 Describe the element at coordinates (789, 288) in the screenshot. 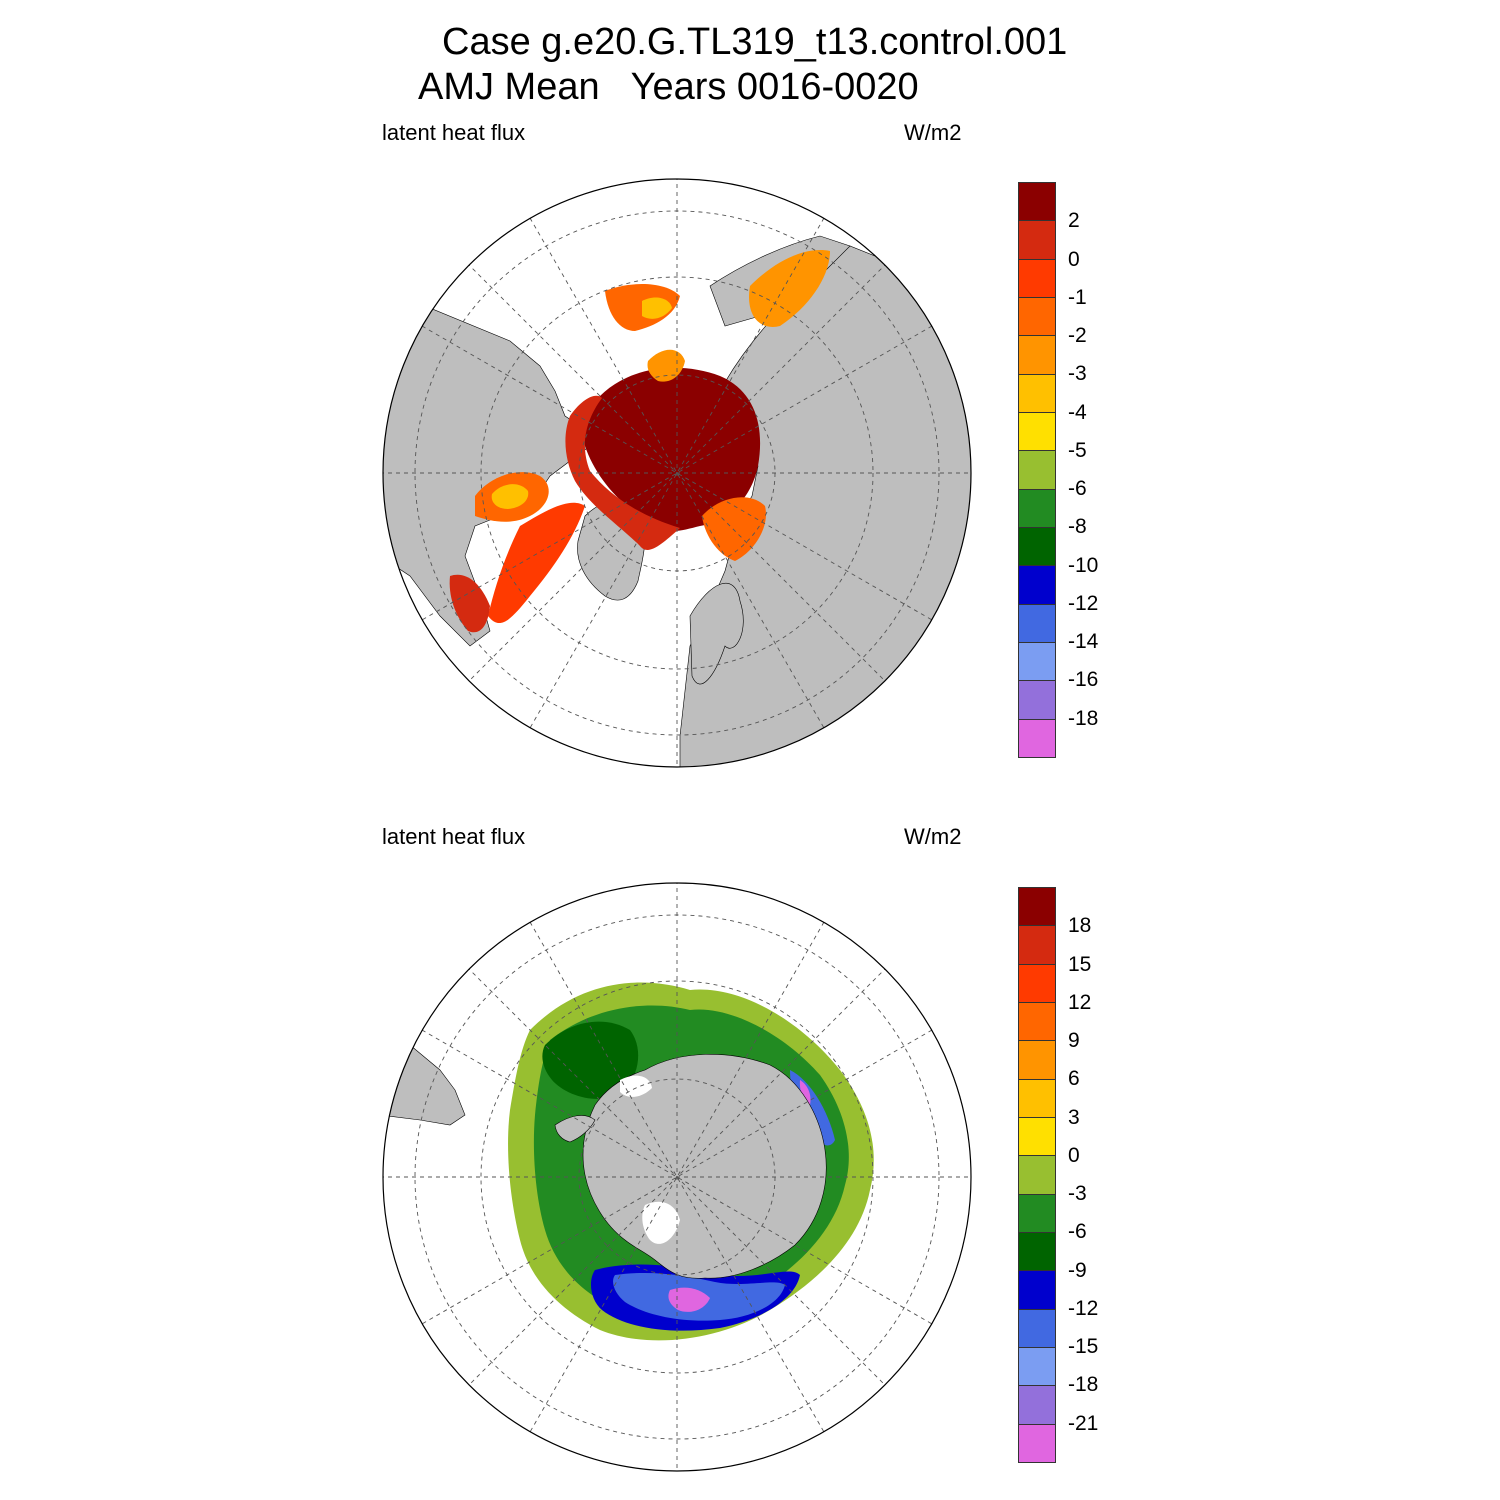

I see `okhotsk-band` at that location.